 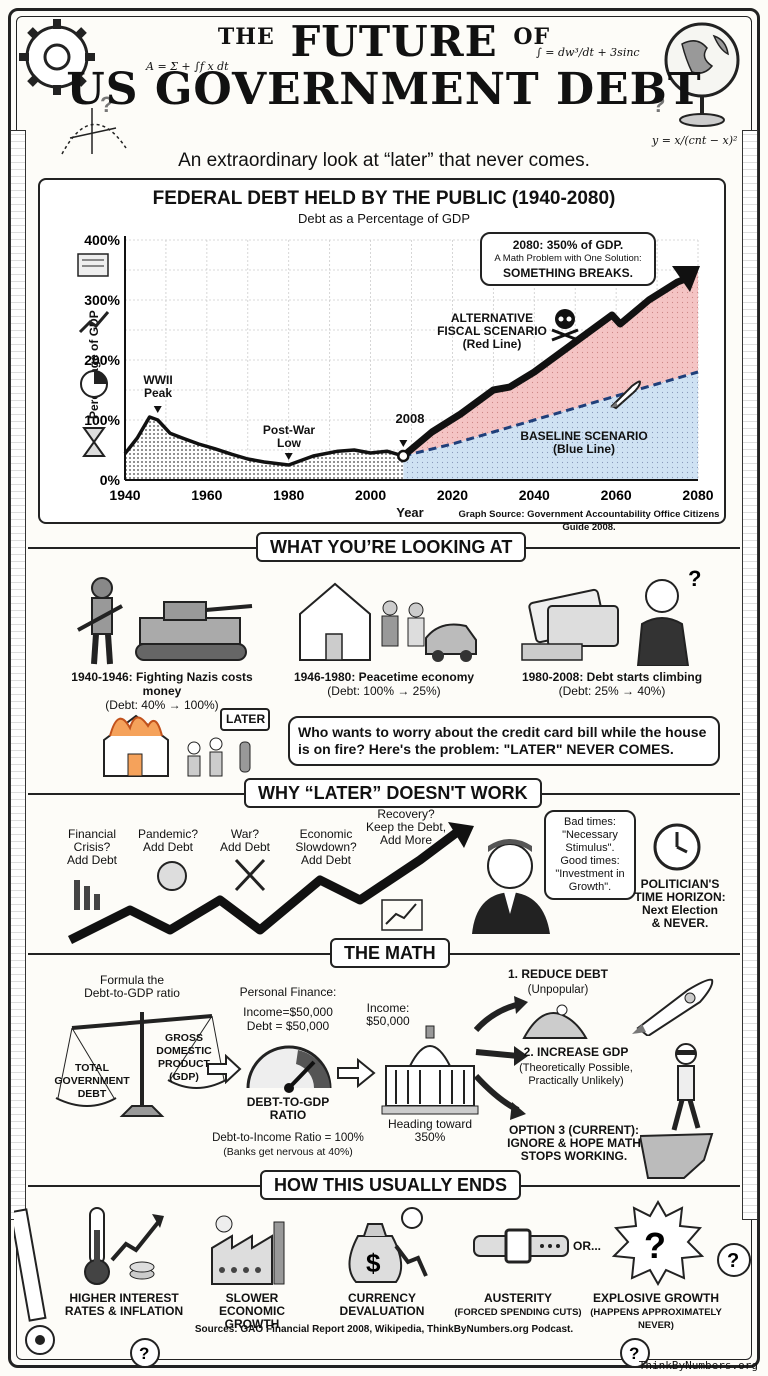 I want to click on y-tick-label: 100%, so click(x=102, y=420).